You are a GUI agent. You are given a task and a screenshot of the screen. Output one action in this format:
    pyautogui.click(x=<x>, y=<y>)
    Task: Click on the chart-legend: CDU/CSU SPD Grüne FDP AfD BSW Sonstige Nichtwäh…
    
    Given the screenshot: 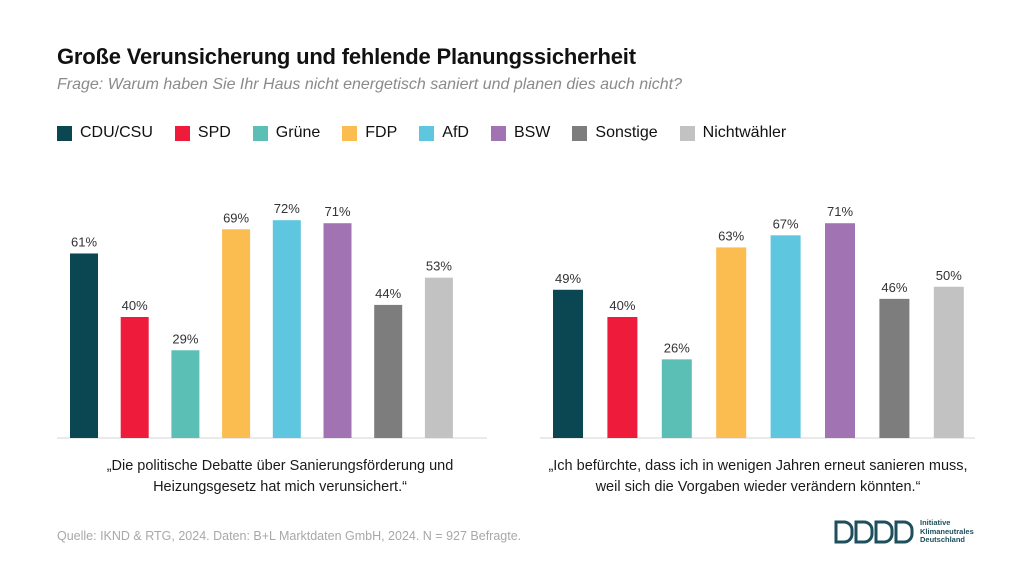 What is the action you would take?
    pyautogui.click(x=432, y=133)
    